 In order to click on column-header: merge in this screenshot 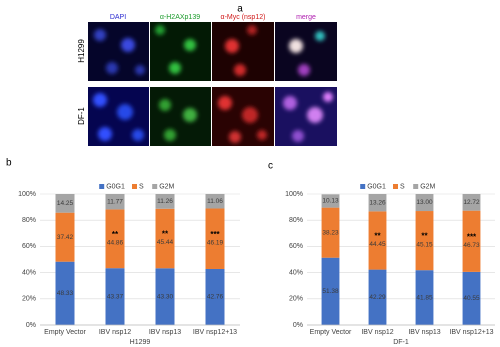, I will do `click(306, 17)`.